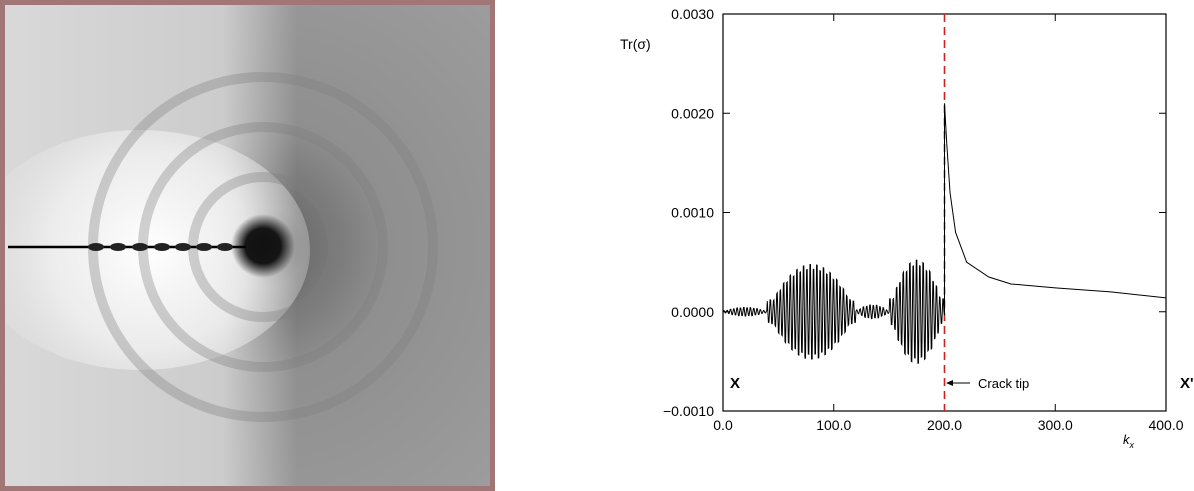  What do you see at coordinates (160, 247) in the screenshot?
I see `crack-beads` at bounding box center [160, 247].